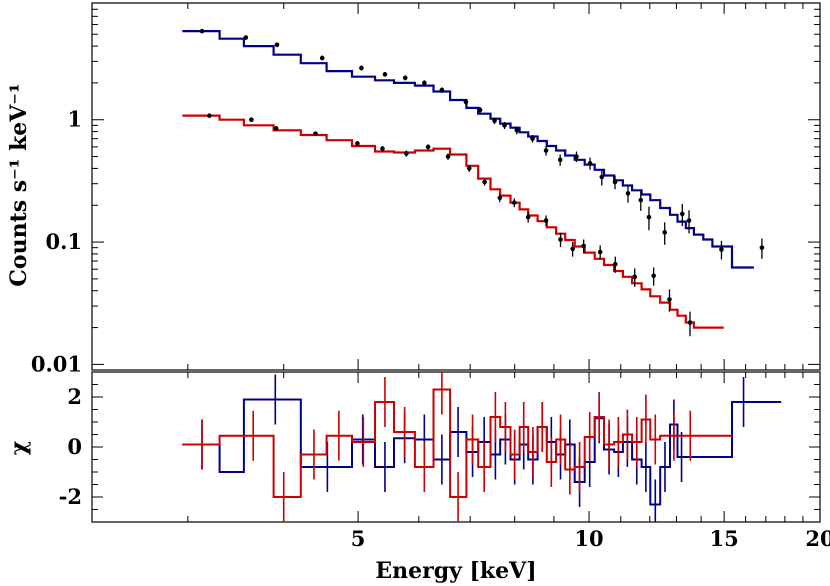 The width and height of the screenshot is (830, 586). I want to click on y-axis-label-top: Counts s⁻¹ keV⁻¹, so click(19, 184).